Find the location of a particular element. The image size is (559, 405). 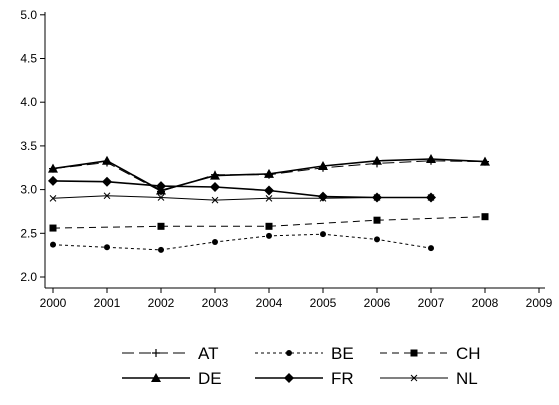

y-tick-label: 3.5 is located at coordinates (28, 146).